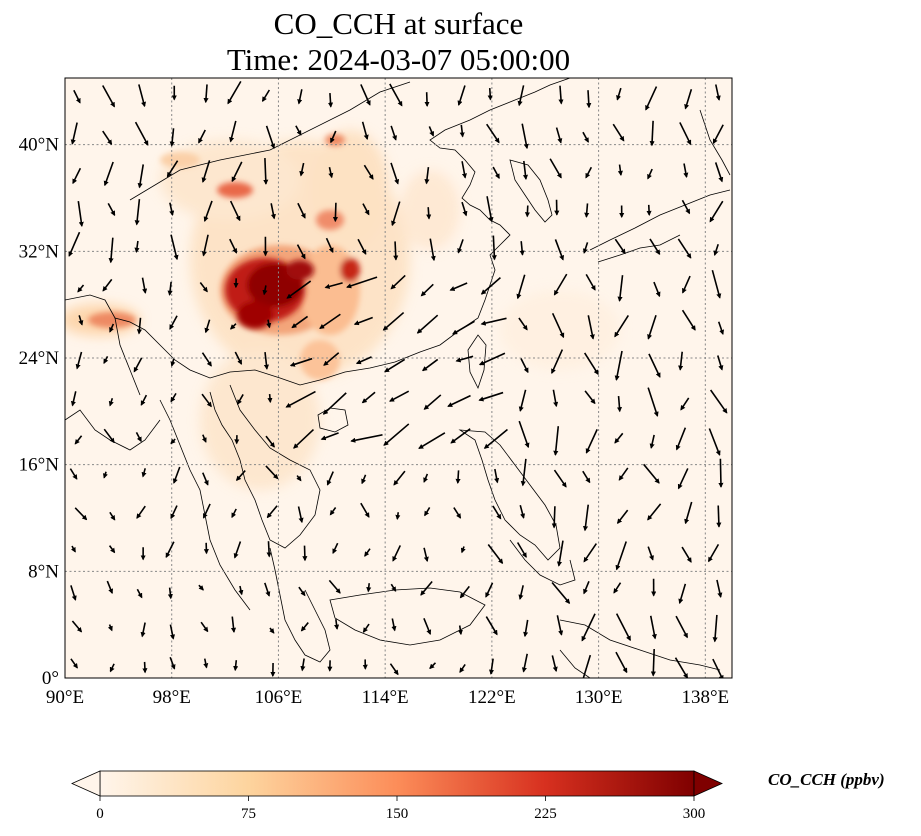  I want to click on colorbar, so click(397, 785).